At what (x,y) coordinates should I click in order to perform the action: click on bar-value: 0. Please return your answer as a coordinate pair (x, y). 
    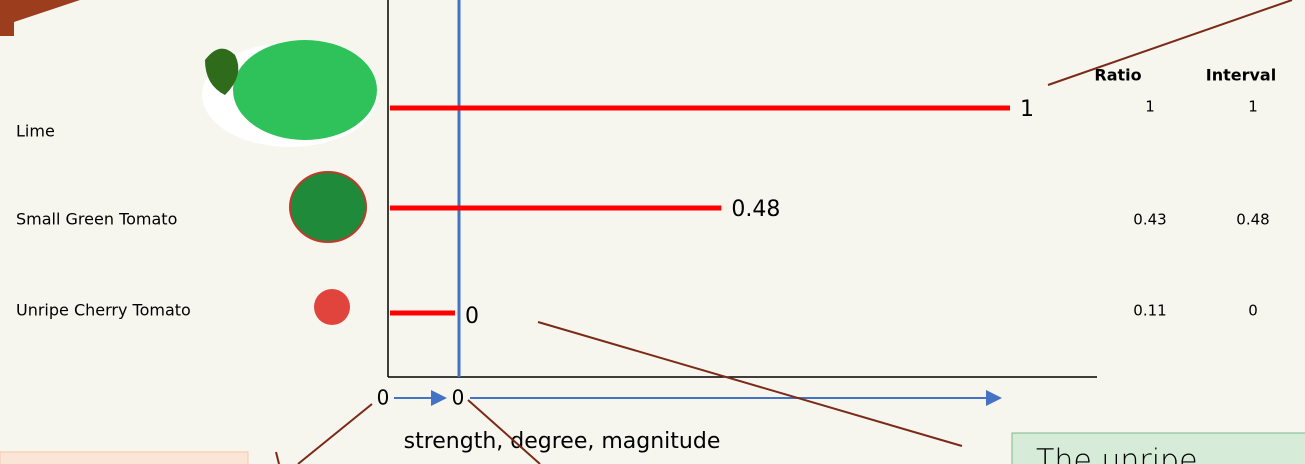
    Looking at the image, I should click on (472, 316).